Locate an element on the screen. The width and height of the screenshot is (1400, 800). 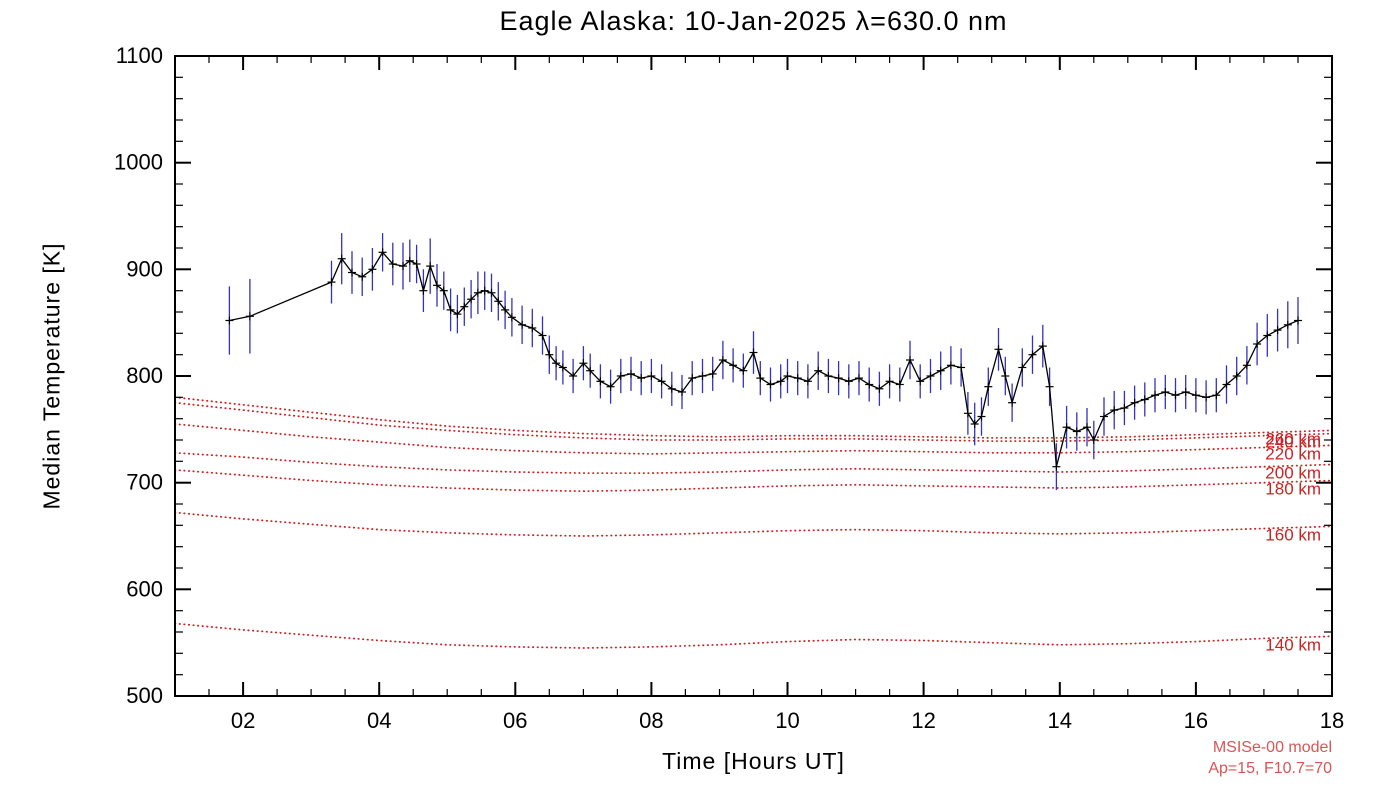
model-annotation: MSISe-00 model Ap=15, F10.7=70 is located at coordinates (1270, 759).